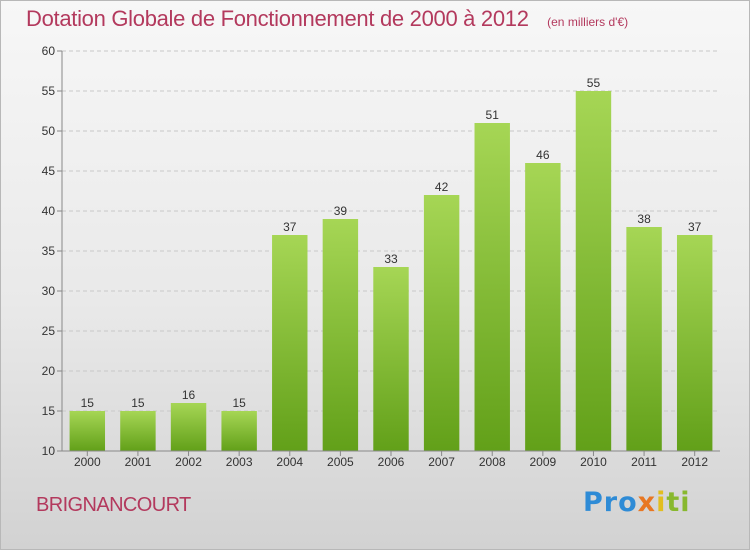  Describe the element at coordinates (610, 502) in the screenshot. I see `logo-part-1: Pro` at that location.